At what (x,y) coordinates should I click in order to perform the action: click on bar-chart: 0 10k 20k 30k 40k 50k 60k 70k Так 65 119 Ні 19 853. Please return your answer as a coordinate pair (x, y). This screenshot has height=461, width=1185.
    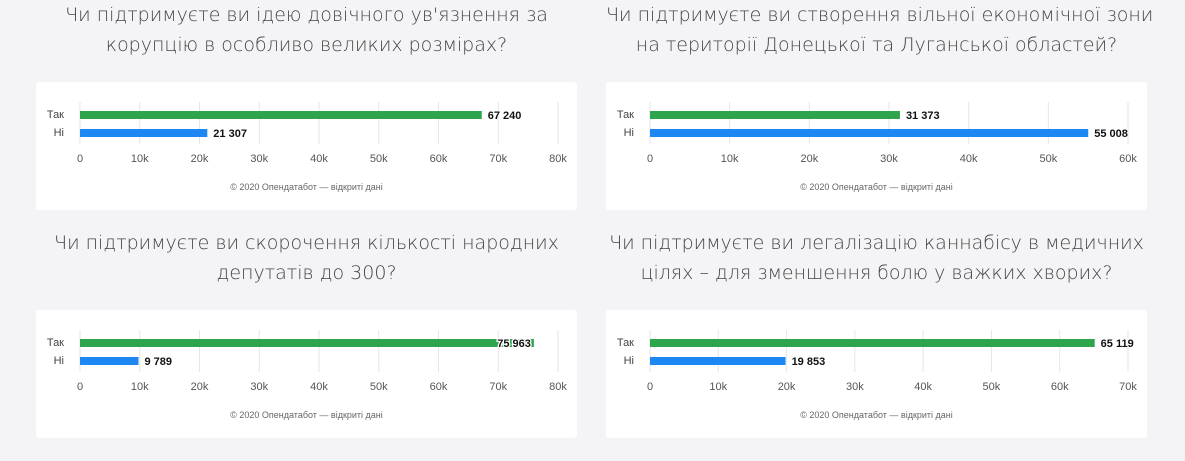
    Looking at the image, I should click on (877, 361).